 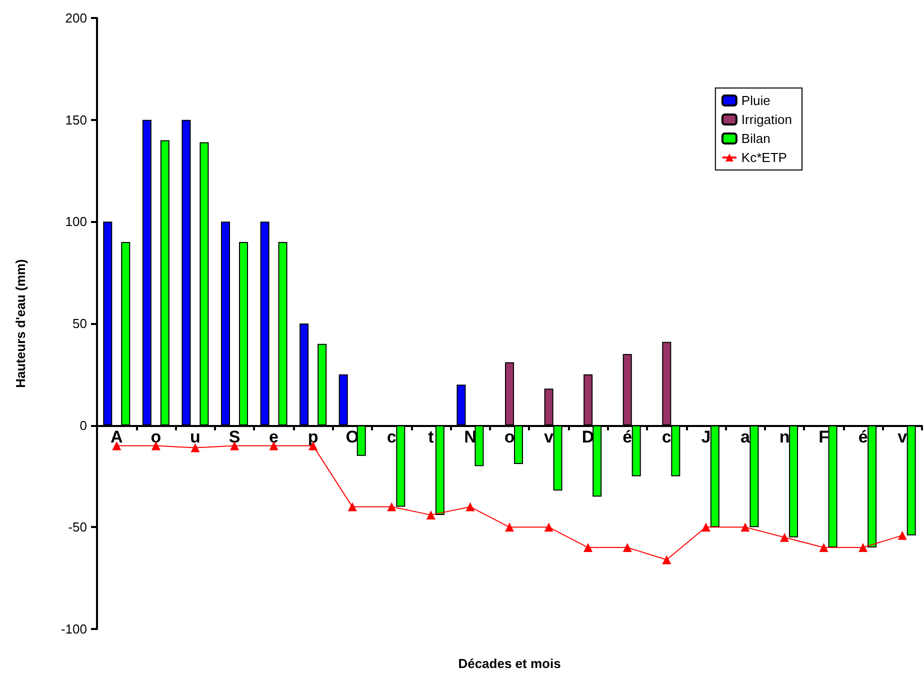 I want to click on x-tick-label: A, so click(x=116, y=436).